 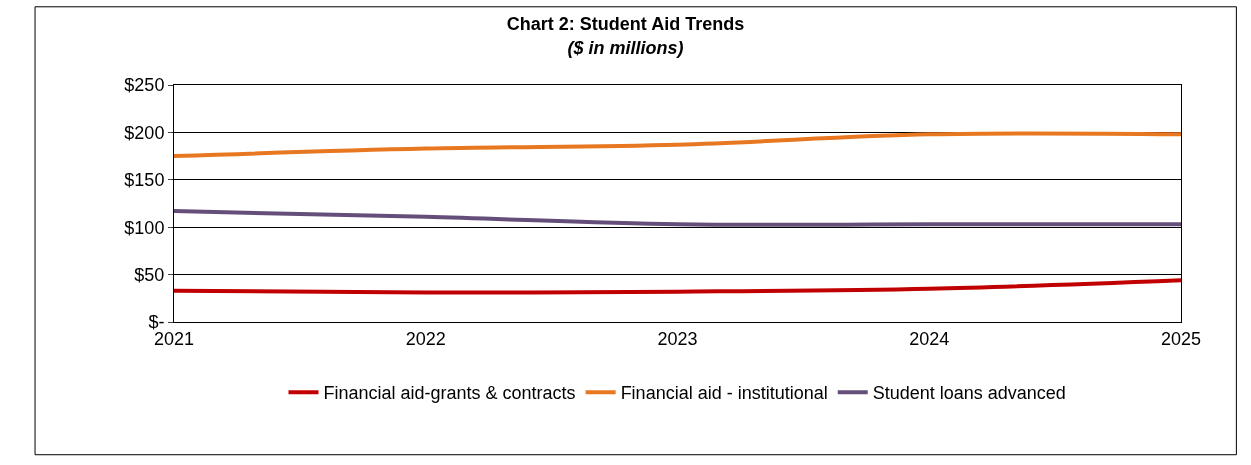 I want to click on y-tick-label: $100, so click(x=144, y=227).